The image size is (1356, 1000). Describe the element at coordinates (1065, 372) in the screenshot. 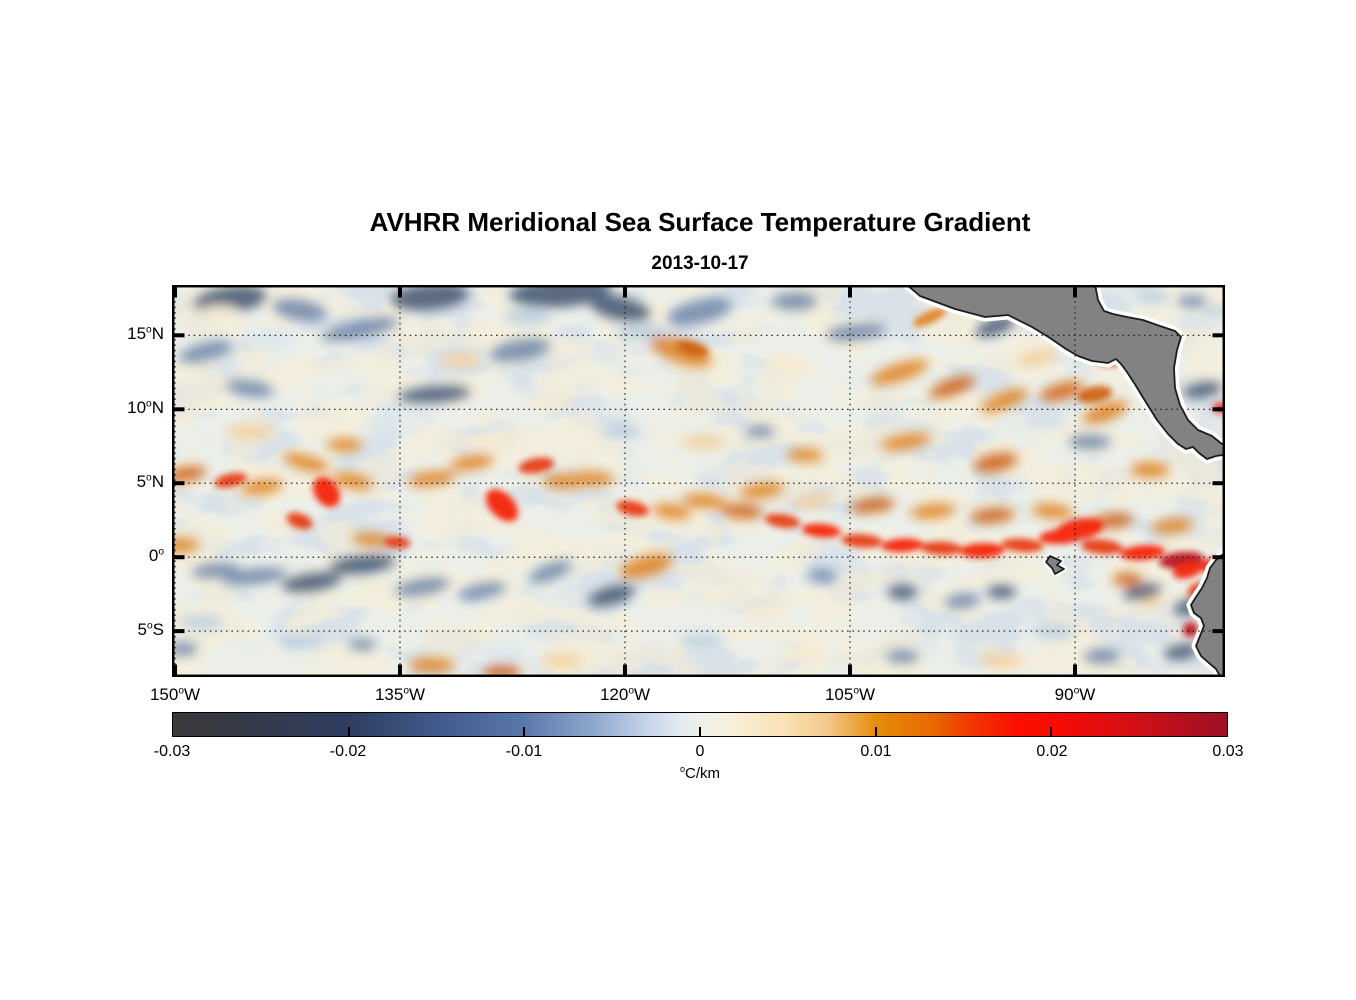

I see `landmass-central_america` at that location.